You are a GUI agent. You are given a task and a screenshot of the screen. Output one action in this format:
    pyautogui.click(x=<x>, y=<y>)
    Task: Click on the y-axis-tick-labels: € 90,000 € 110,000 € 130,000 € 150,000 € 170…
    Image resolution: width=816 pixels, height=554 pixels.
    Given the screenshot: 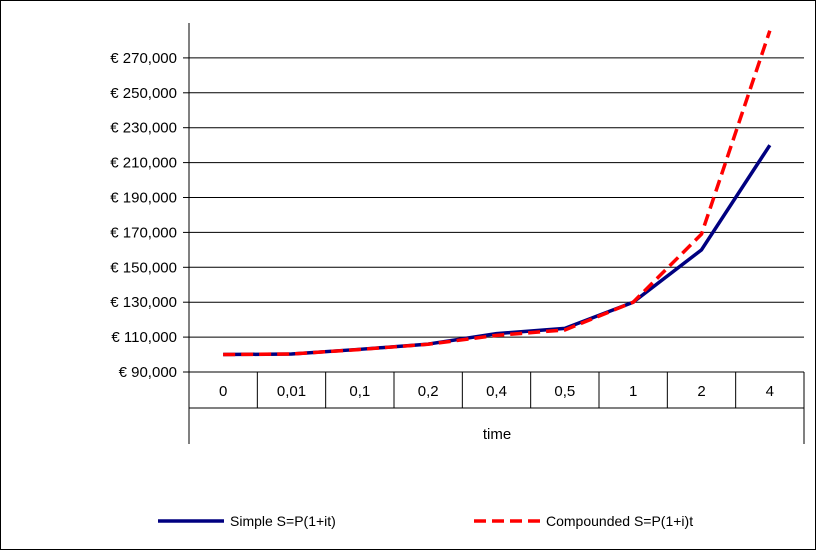 What is the action you would take?
    pyautogui.click(x=143, y=215)
    